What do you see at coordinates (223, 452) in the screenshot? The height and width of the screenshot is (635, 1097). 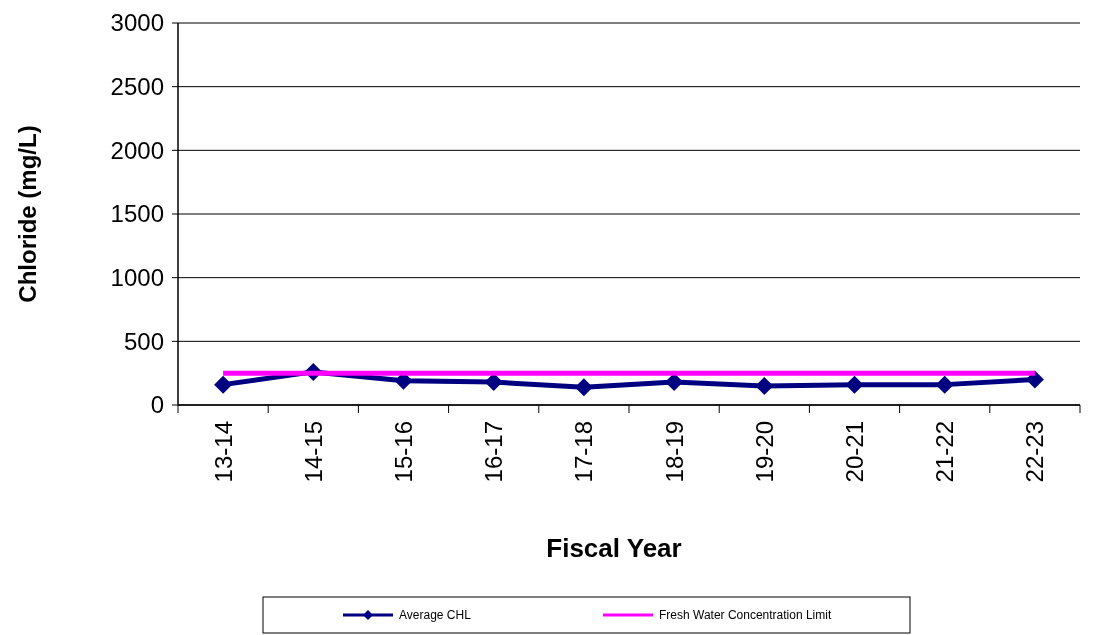 I see `x-tick-label: 13-14` at bounding box center [223, 452].